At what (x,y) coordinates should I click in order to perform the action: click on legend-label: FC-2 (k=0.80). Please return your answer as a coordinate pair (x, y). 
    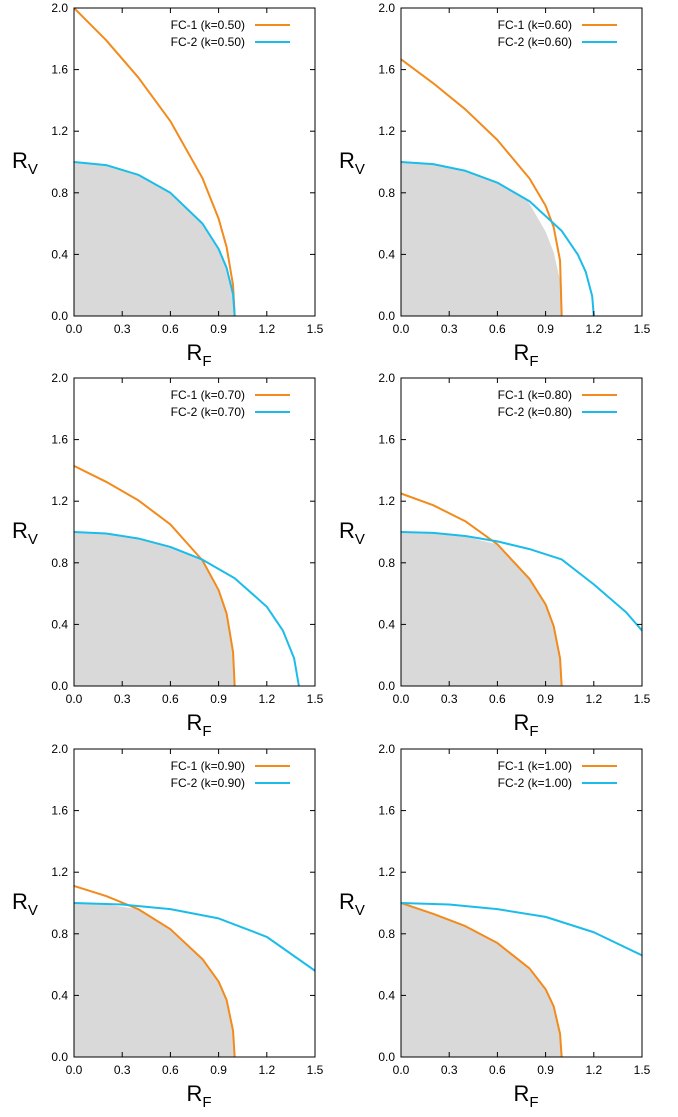
    Looking at the image, I should click on (535, 412).